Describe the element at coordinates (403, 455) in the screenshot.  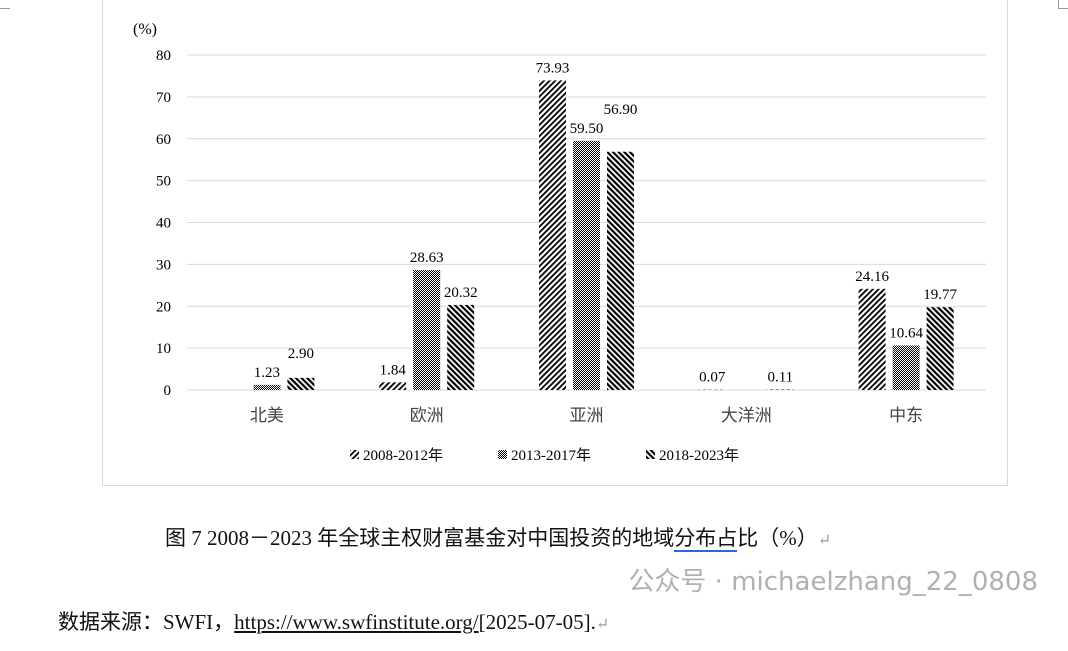
I see `legend-label: 2008-2012年` at that location.